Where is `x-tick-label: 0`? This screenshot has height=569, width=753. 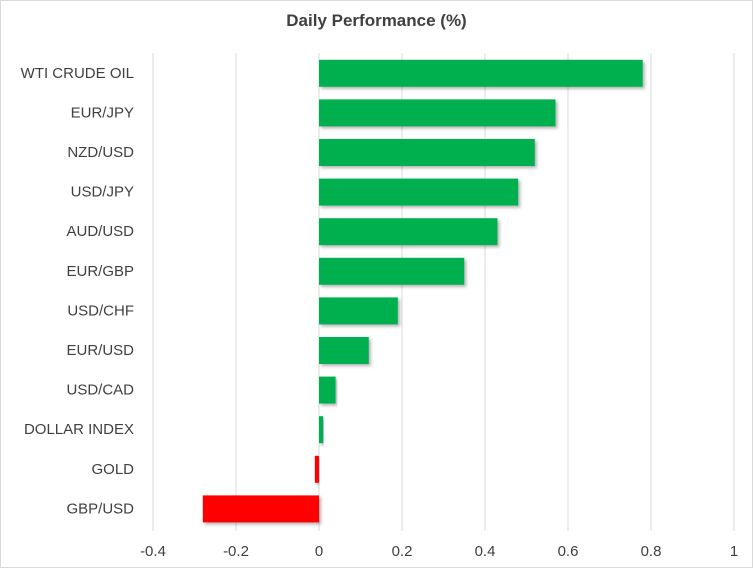
x-tick-label: 0 is located at coordinates (319, 551).